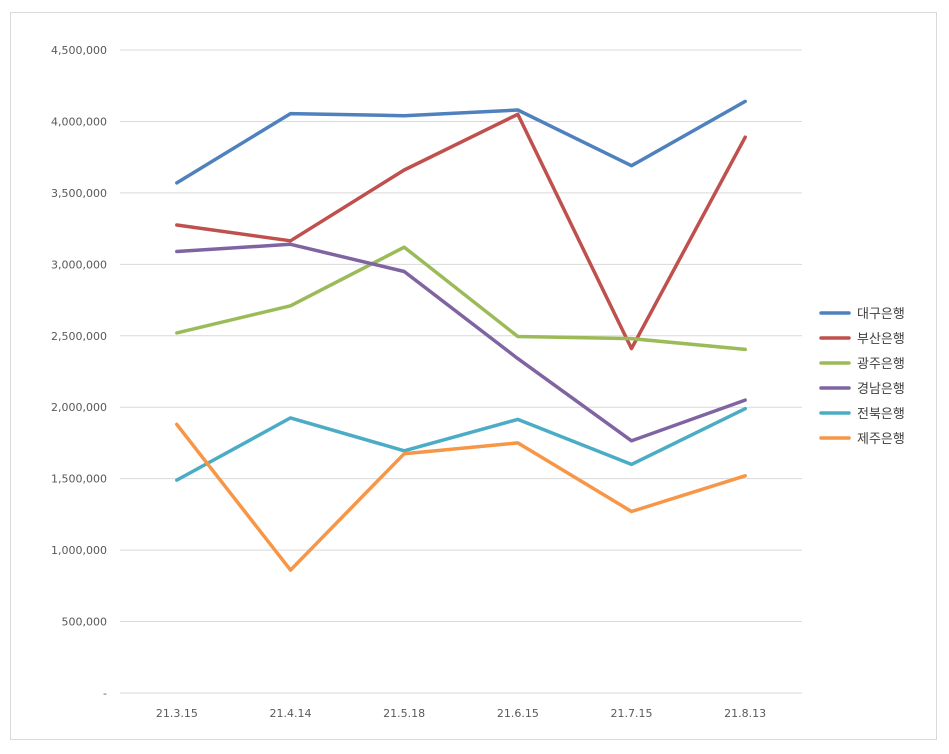 The width and height of the screenshot is (949, 754). Describe the element at coordinates (85, 622) in the screenshot. I see `y-tick-label: 500,000` at that location.